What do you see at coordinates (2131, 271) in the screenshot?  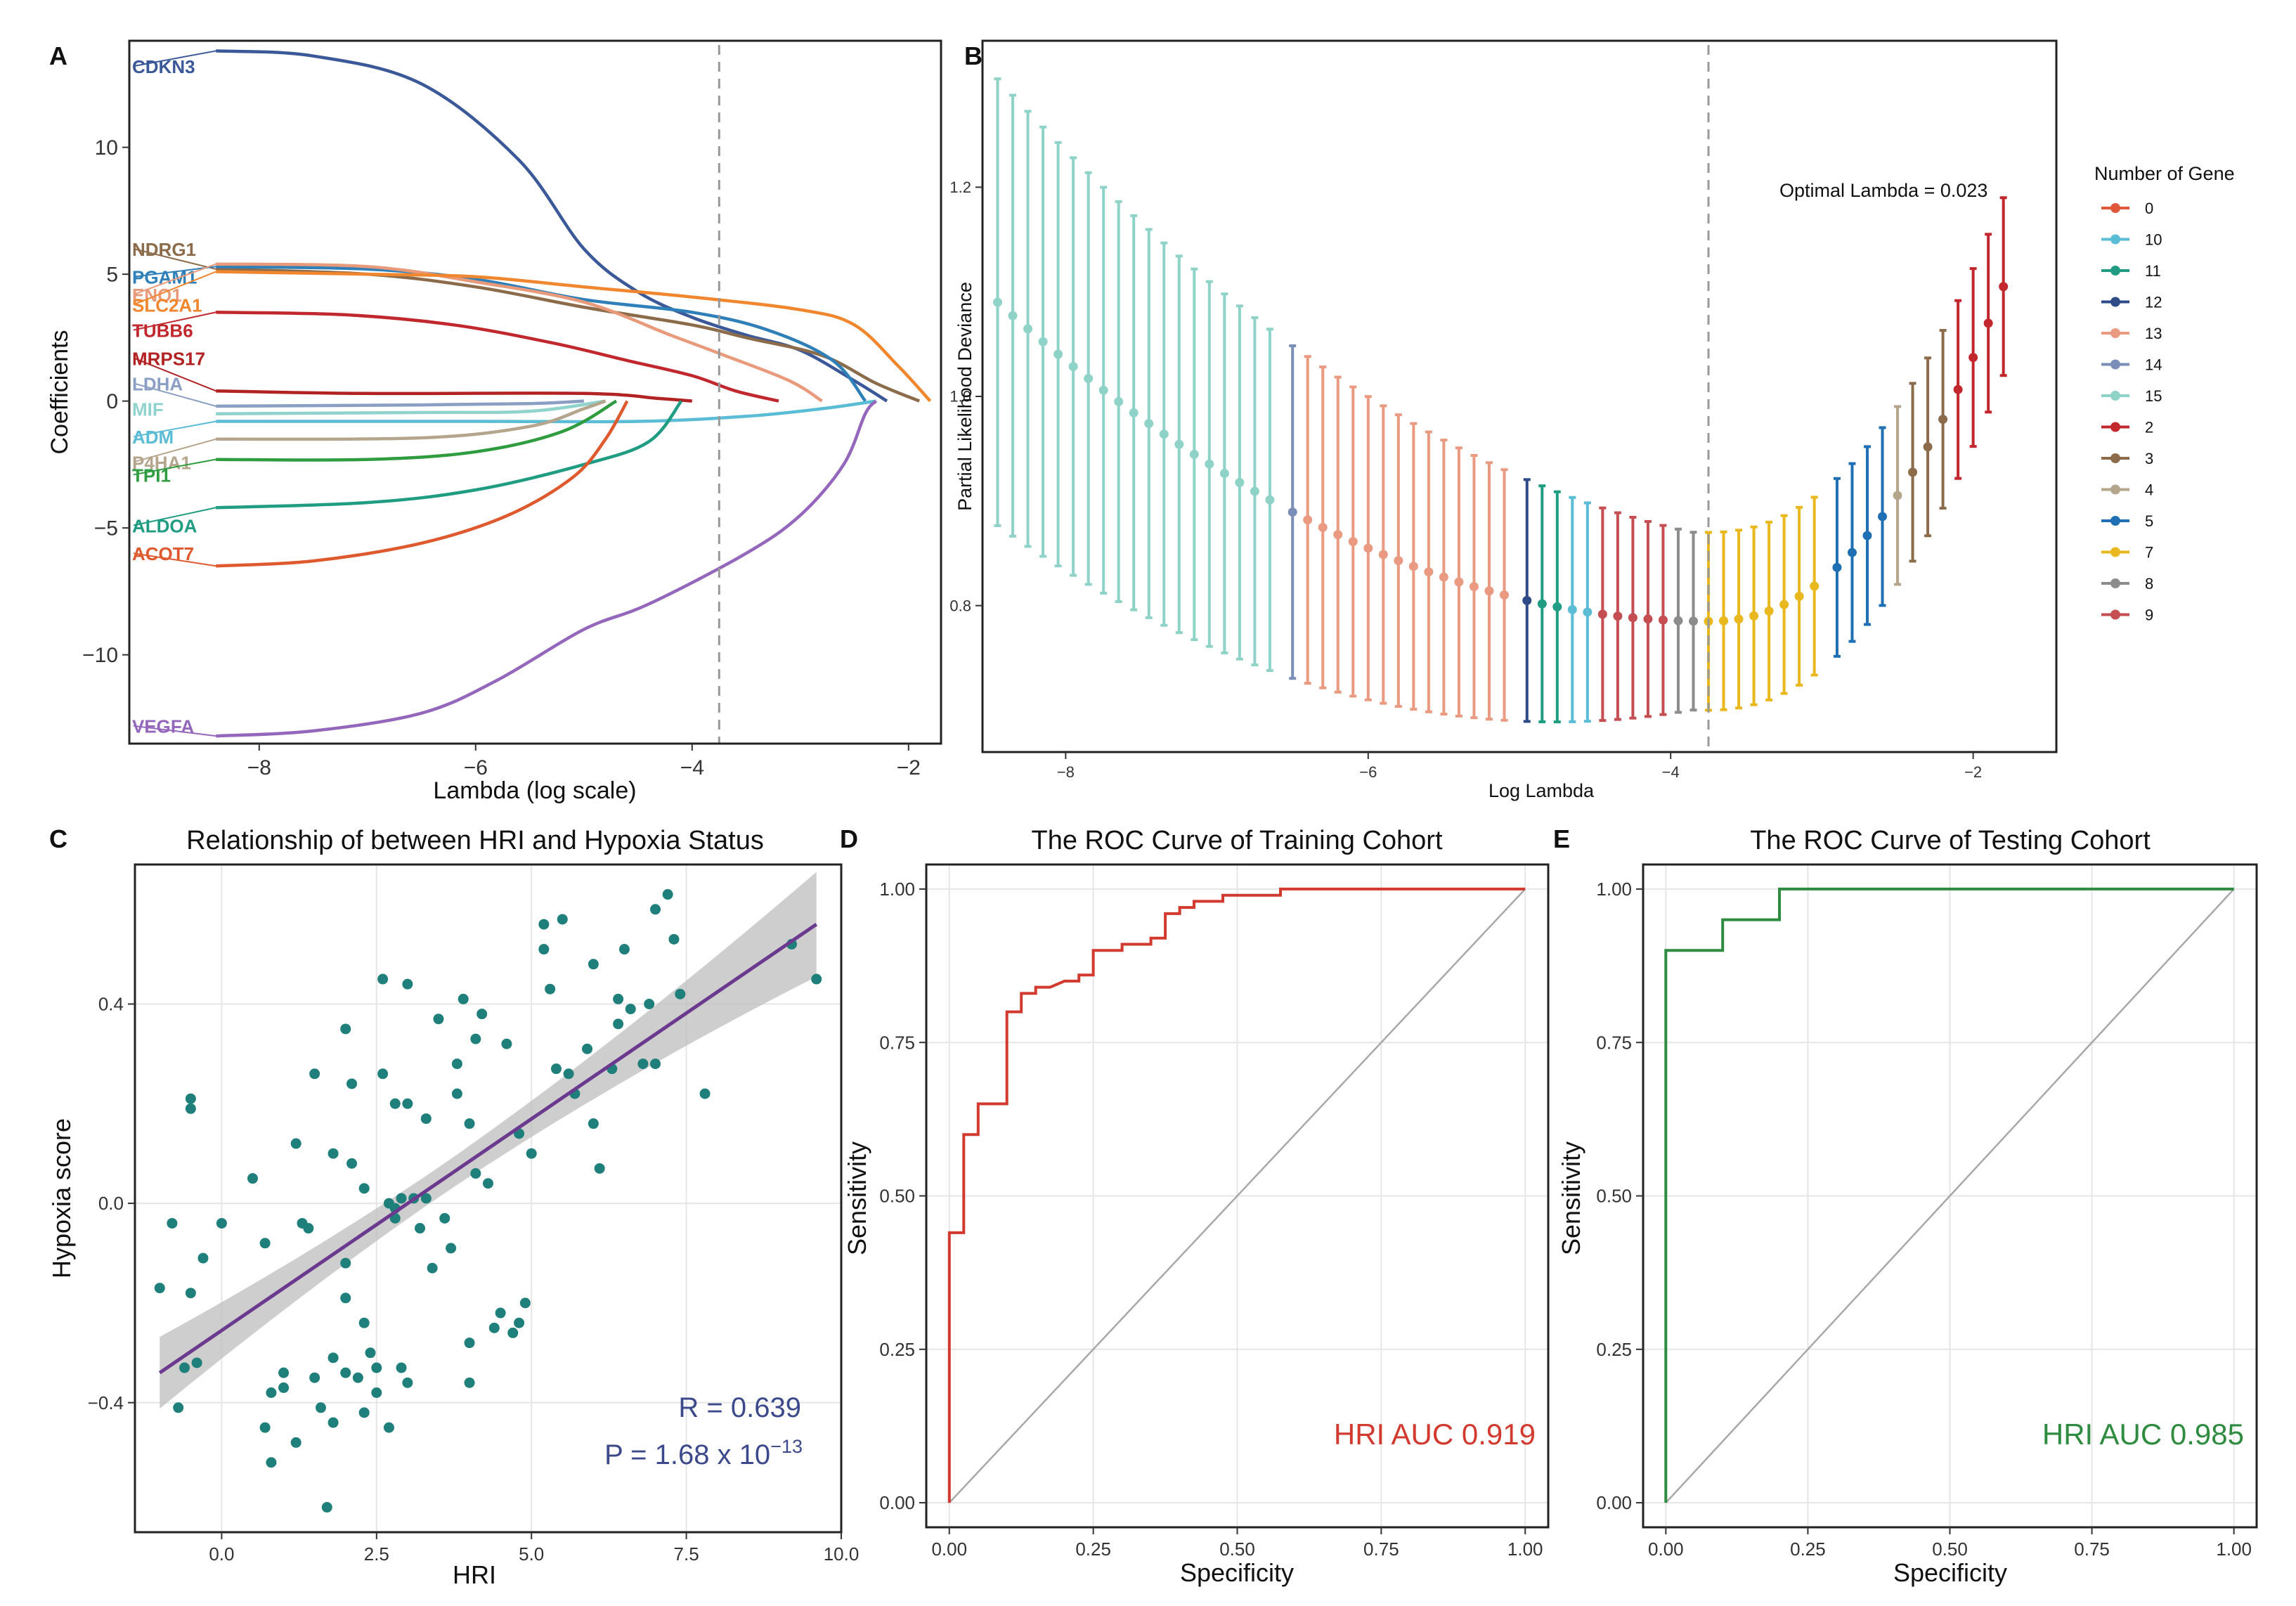 I see `legend-entry-11: 11` at bounding box center [2131, 271].